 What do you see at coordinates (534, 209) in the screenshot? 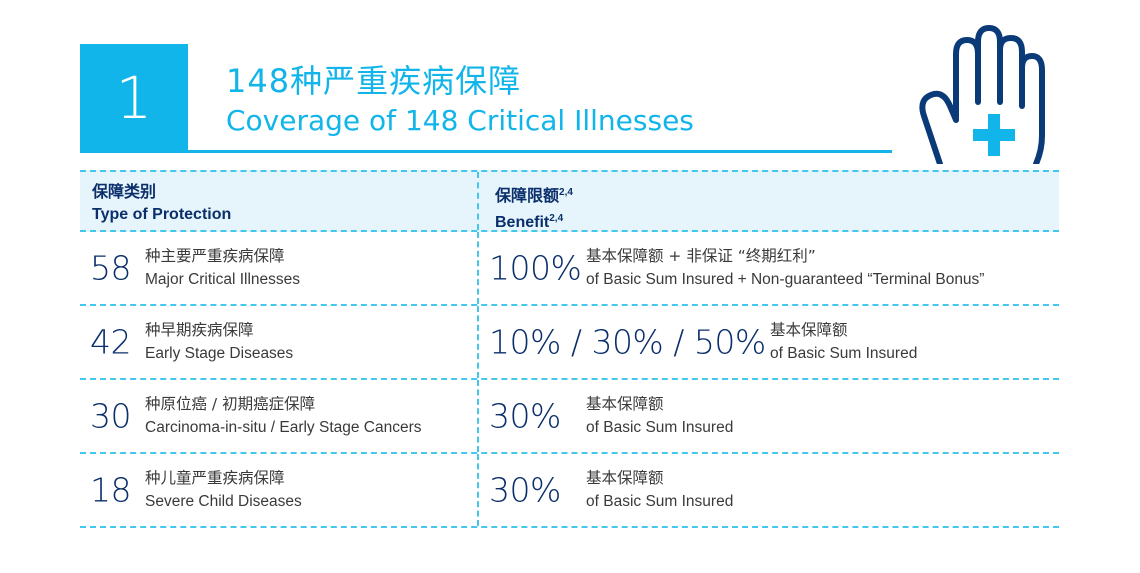
I see `header-benefit: 保障限额2,4 Benefit2,4` at bounding box center [534, 209].